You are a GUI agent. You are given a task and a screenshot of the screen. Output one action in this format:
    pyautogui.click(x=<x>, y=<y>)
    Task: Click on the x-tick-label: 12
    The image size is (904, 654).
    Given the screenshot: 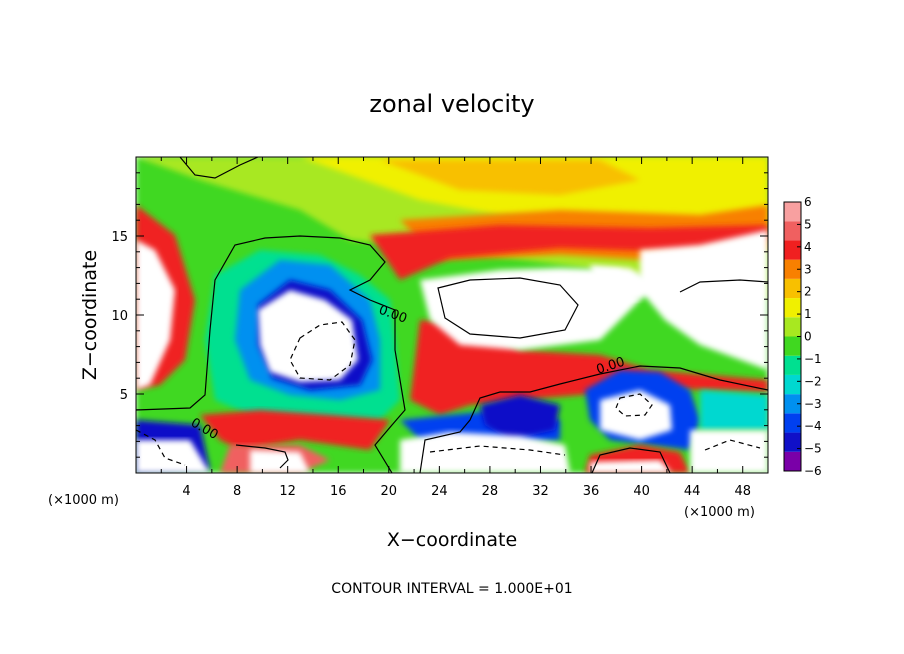 What is the action you would take?
    pyautogui.click(x=287, y=491)
    